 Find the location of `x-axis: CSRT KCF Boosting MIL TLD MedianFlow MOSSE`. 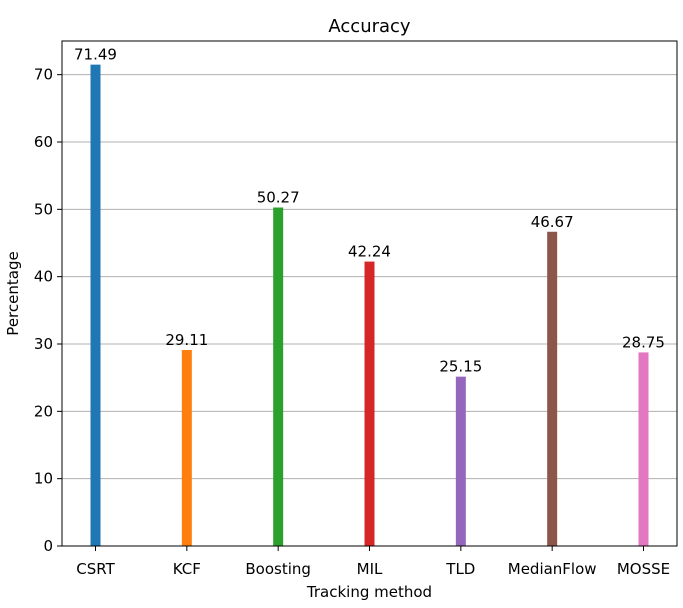

x-axis: CSRT KCF Boosting MIL TLD MedianFlow MOSSE is located at coordinates (373, 562).